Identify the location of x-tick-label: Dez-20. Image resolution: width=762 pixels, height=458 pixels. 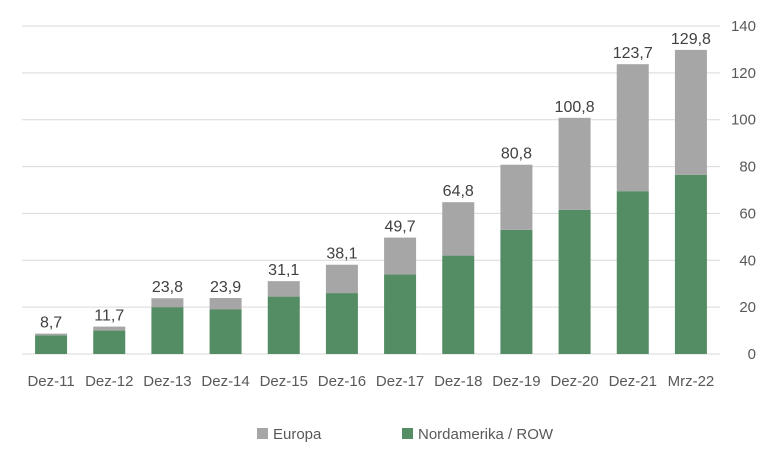
(574, 381).